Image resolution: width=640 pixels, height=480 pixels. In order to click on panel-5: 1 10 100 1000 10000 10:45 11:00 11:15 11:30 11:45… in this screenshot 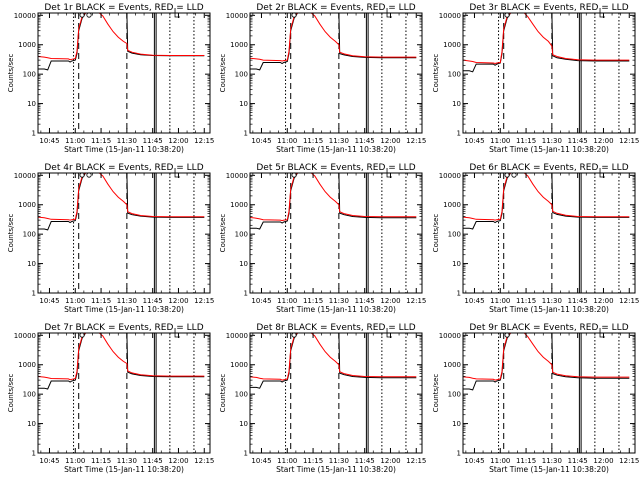, I will do `click(322, 238)`.